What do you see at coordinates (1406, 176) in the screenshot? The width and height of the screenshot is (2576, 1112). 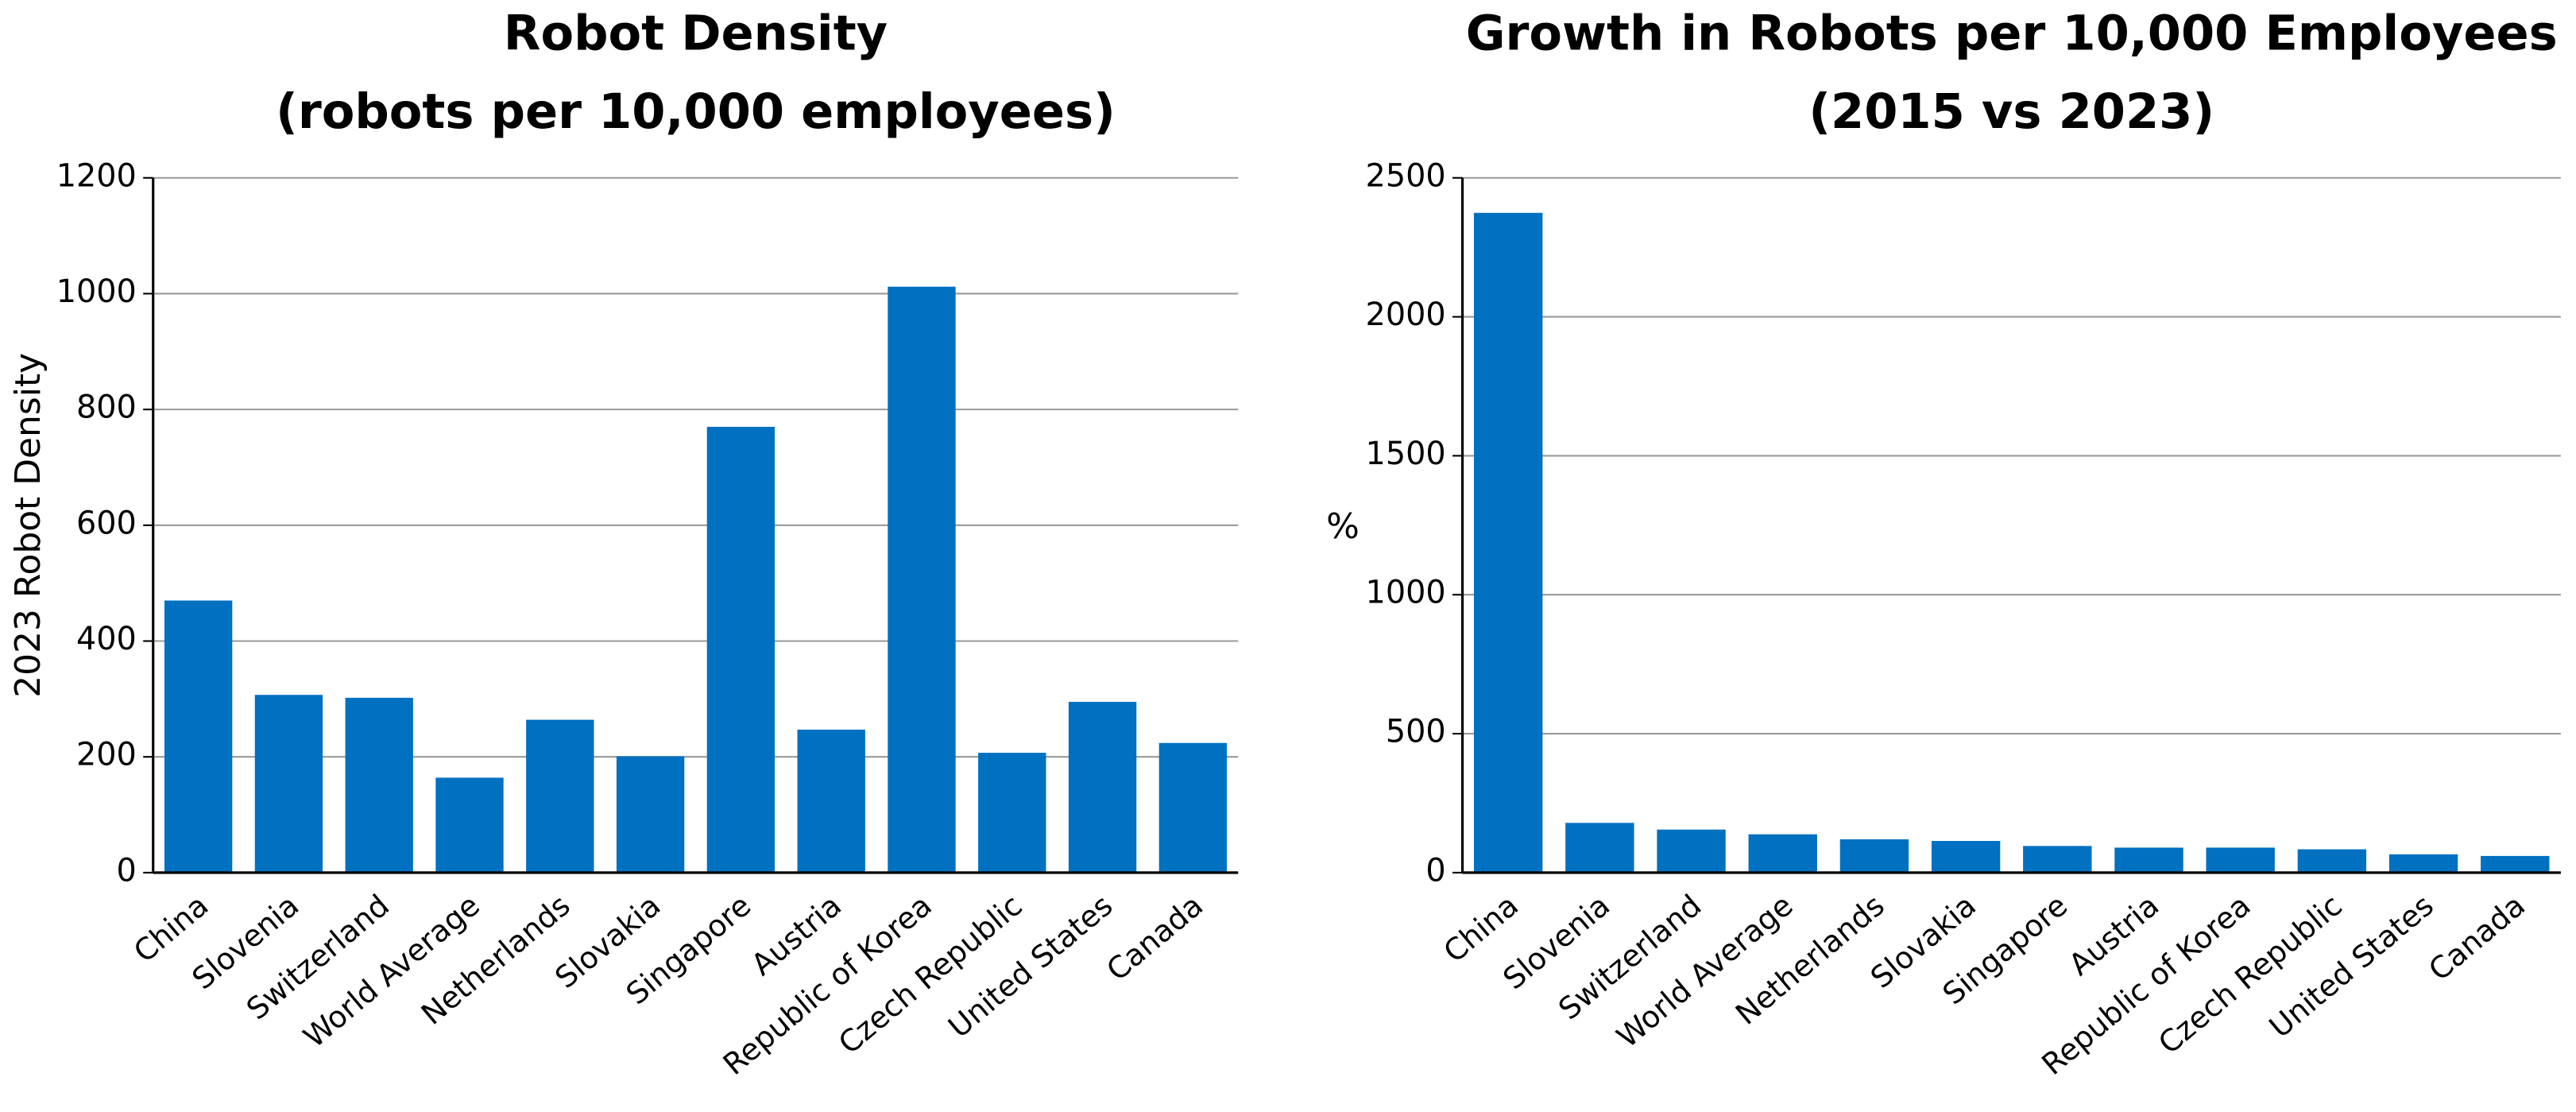 I see `y-tick-label: 2500` at bounding box center [1406, 176].